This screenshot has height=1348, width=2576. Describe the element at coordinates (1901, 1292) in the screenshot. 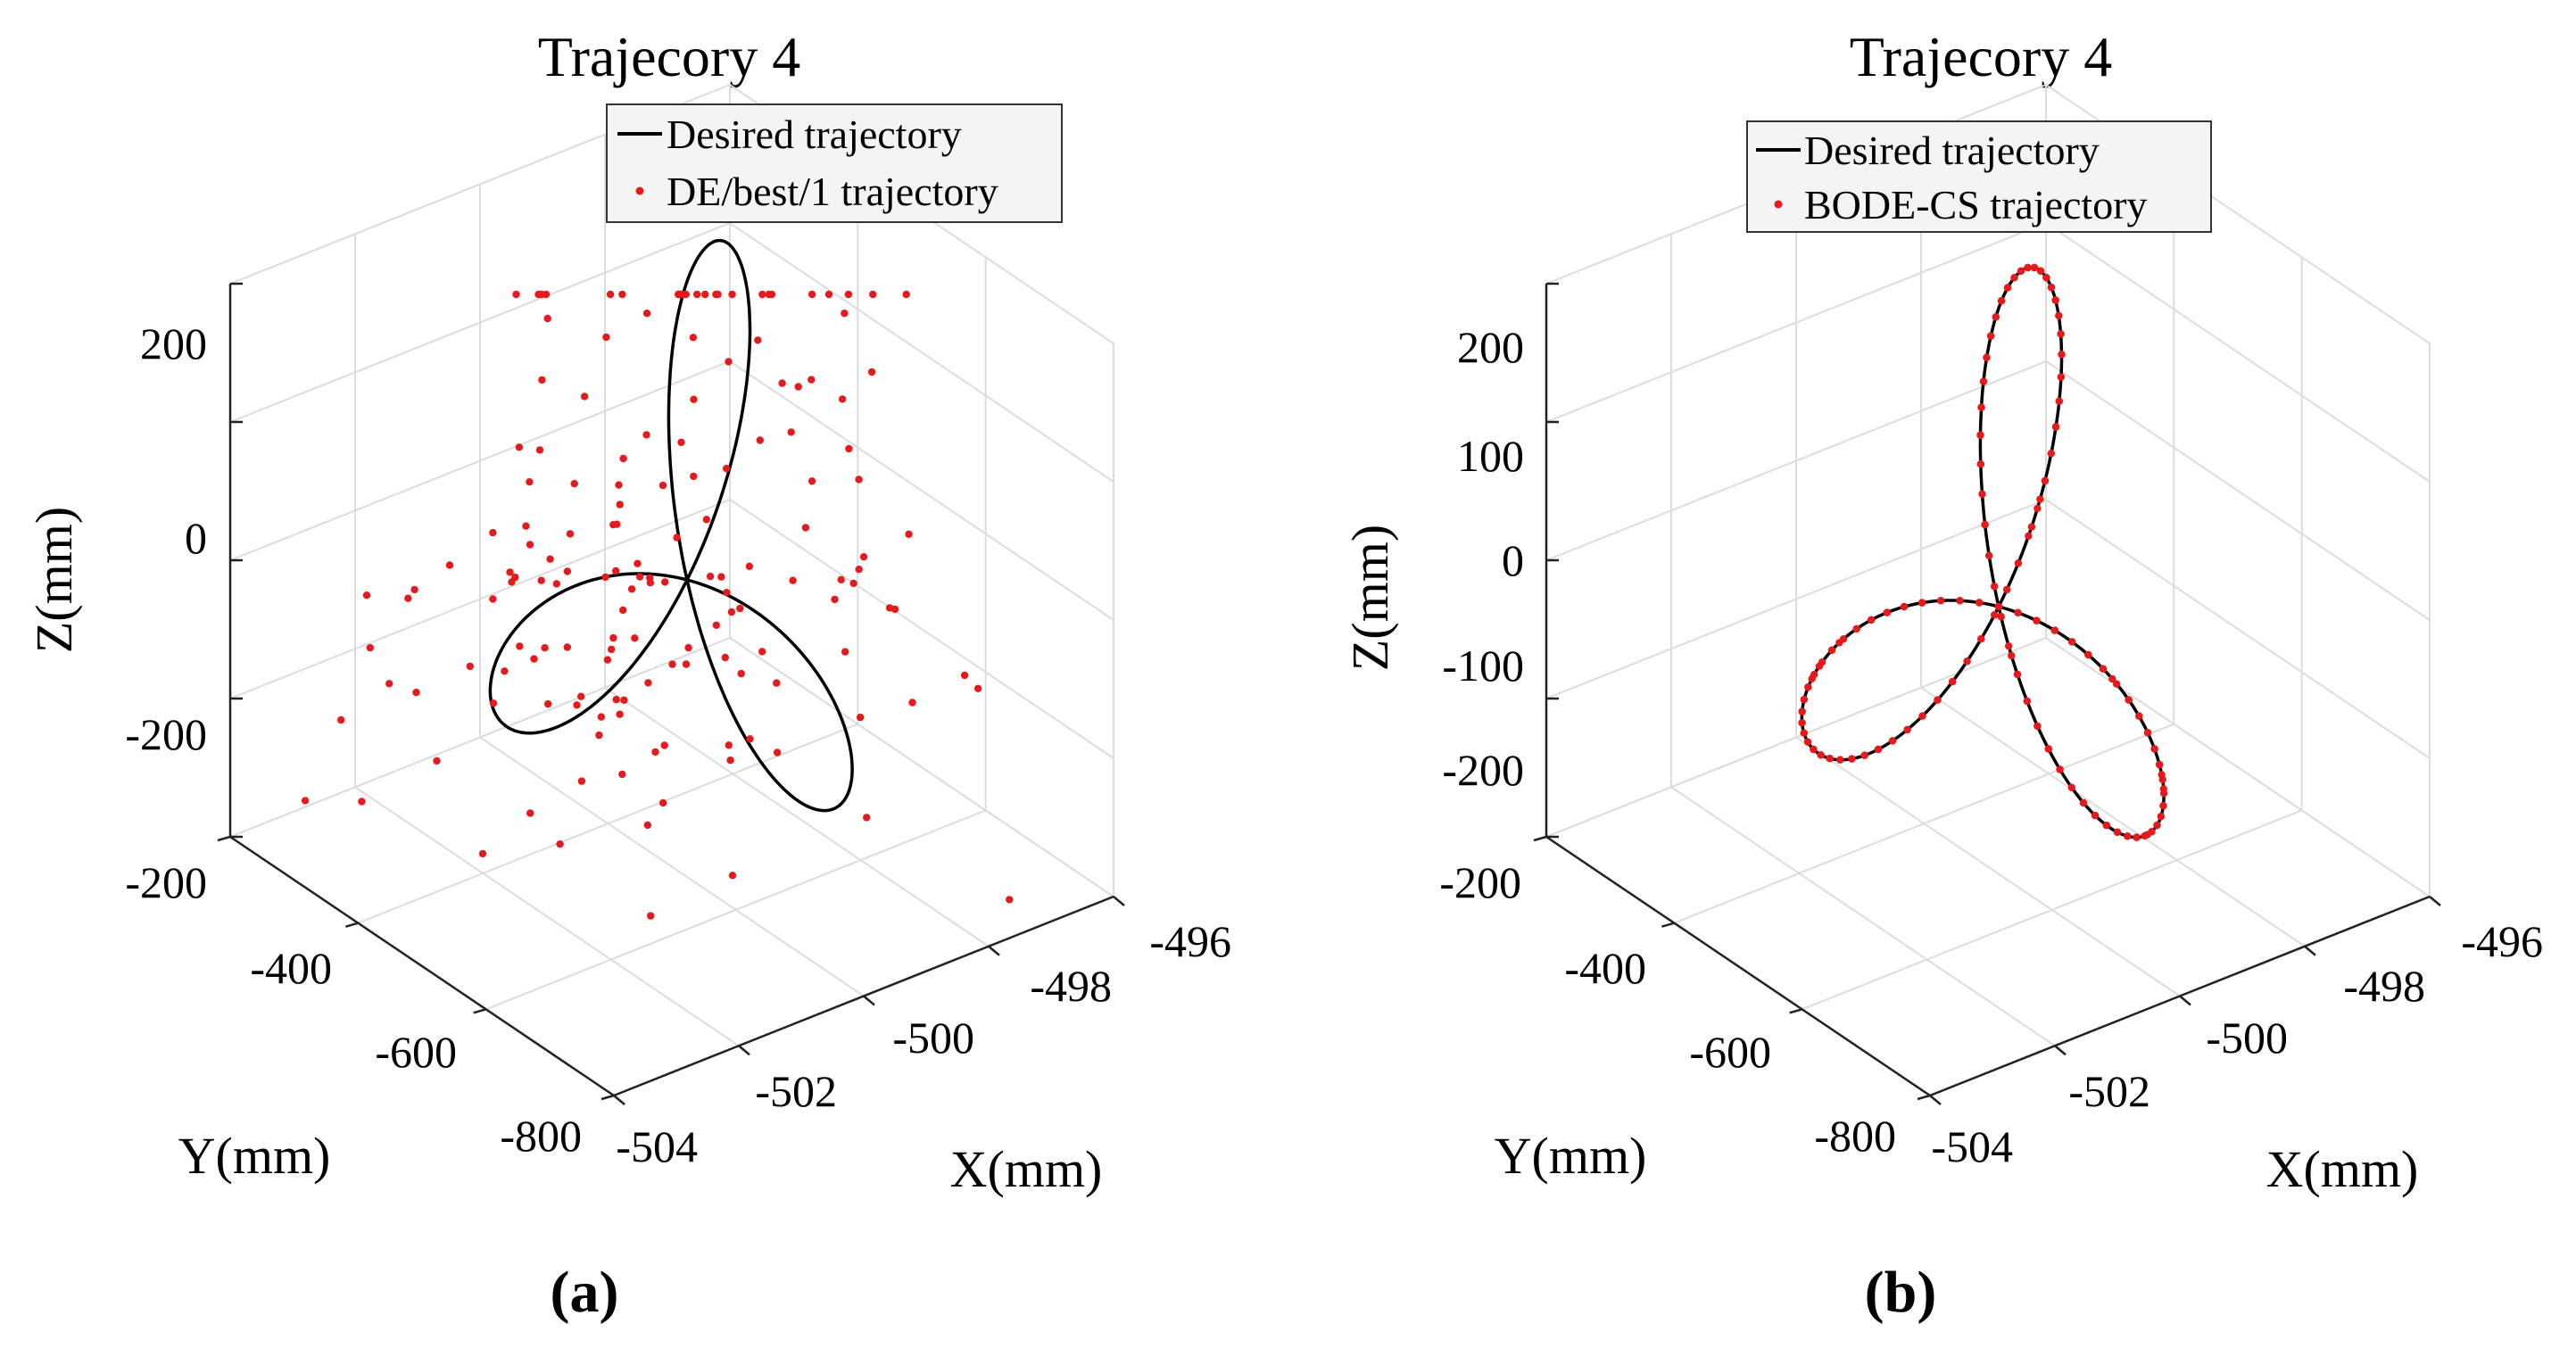

I see `panel-b-label-text: (b)` at that location.